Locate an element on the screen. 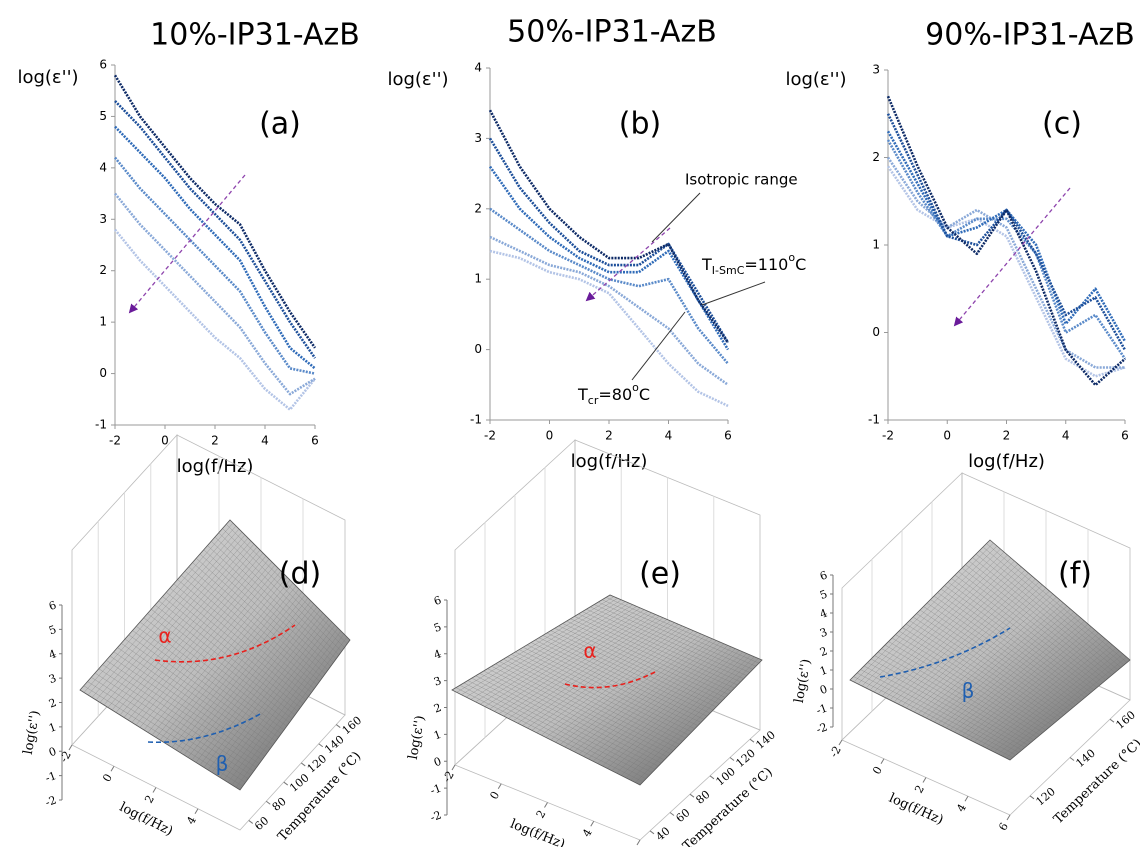 This screenshot has width=1140, height=847. annotation-part: cr is located at coordinates (593, 400).